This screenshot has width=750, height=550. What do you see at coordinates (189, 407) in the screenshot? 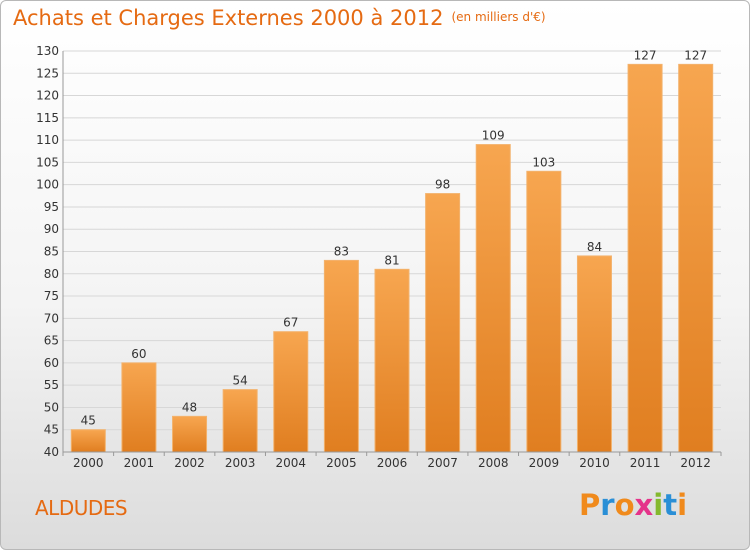
I see `value-label: 48` at bounding box center [189, 407].